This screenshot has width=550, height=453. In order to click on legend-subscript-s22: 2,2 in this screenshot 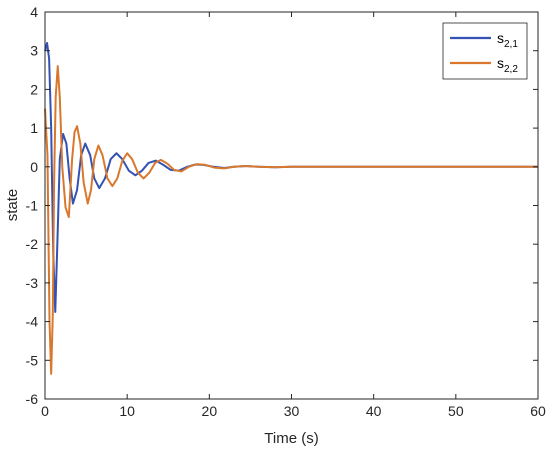, I will do `click(511, 69)`.